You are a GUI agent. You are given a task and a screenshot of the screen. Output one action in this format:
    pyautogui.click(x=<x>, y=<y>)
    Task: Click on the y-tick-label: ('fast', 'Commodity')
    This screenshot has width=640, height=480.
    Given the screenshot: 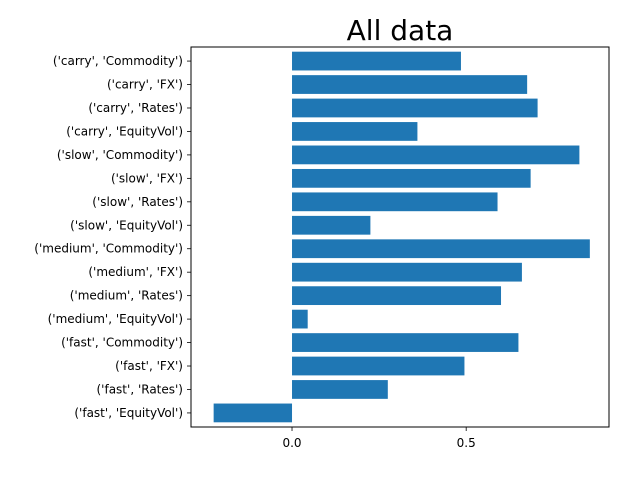 What is the action you would take?
    pyautogui.click(x=122, y=343)
    